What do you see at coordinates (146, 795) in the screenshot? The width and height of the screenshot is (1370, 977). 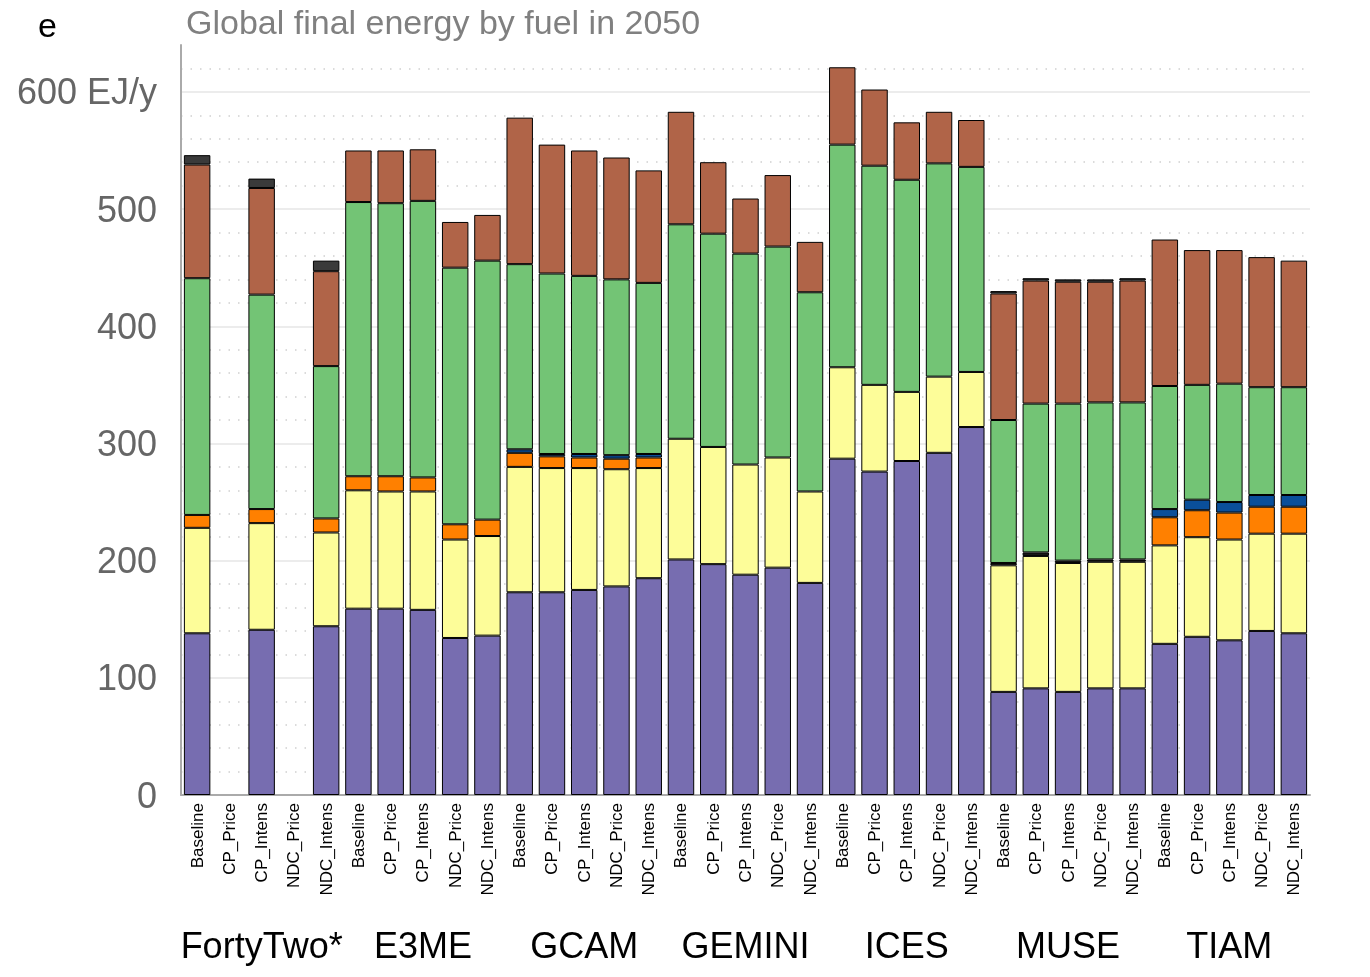 I see `y-tick-label: 0` at bounding box center [146, 795].